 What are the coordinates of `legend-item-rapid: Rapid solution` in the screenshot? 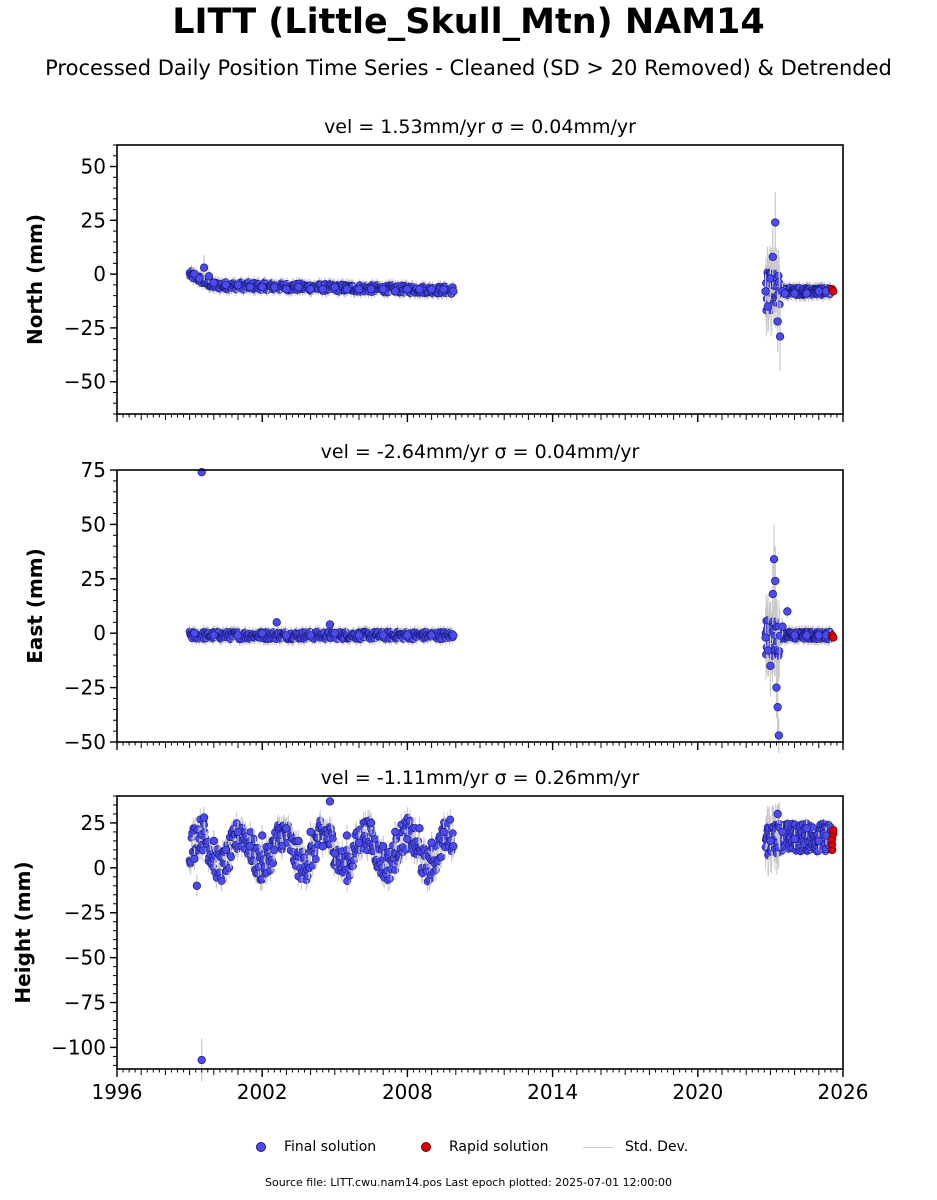 It's located at (485, 1147).